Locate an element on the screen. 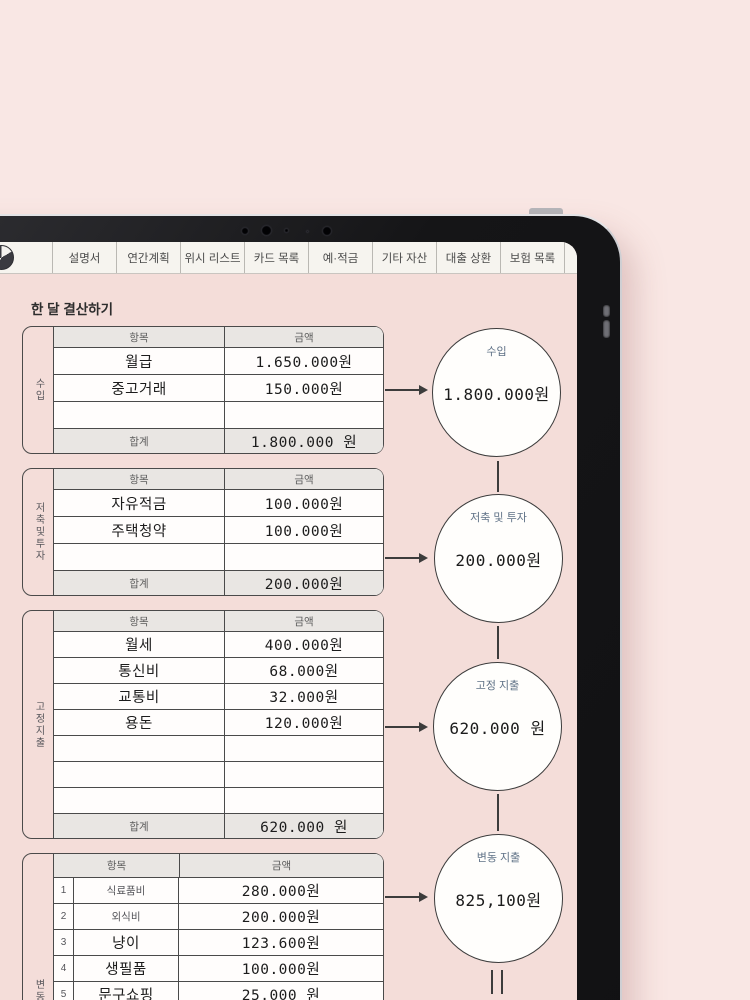 The width and height of the screenshot is (750, 1000). equals-connector-right is located at coordinates (502, 982).